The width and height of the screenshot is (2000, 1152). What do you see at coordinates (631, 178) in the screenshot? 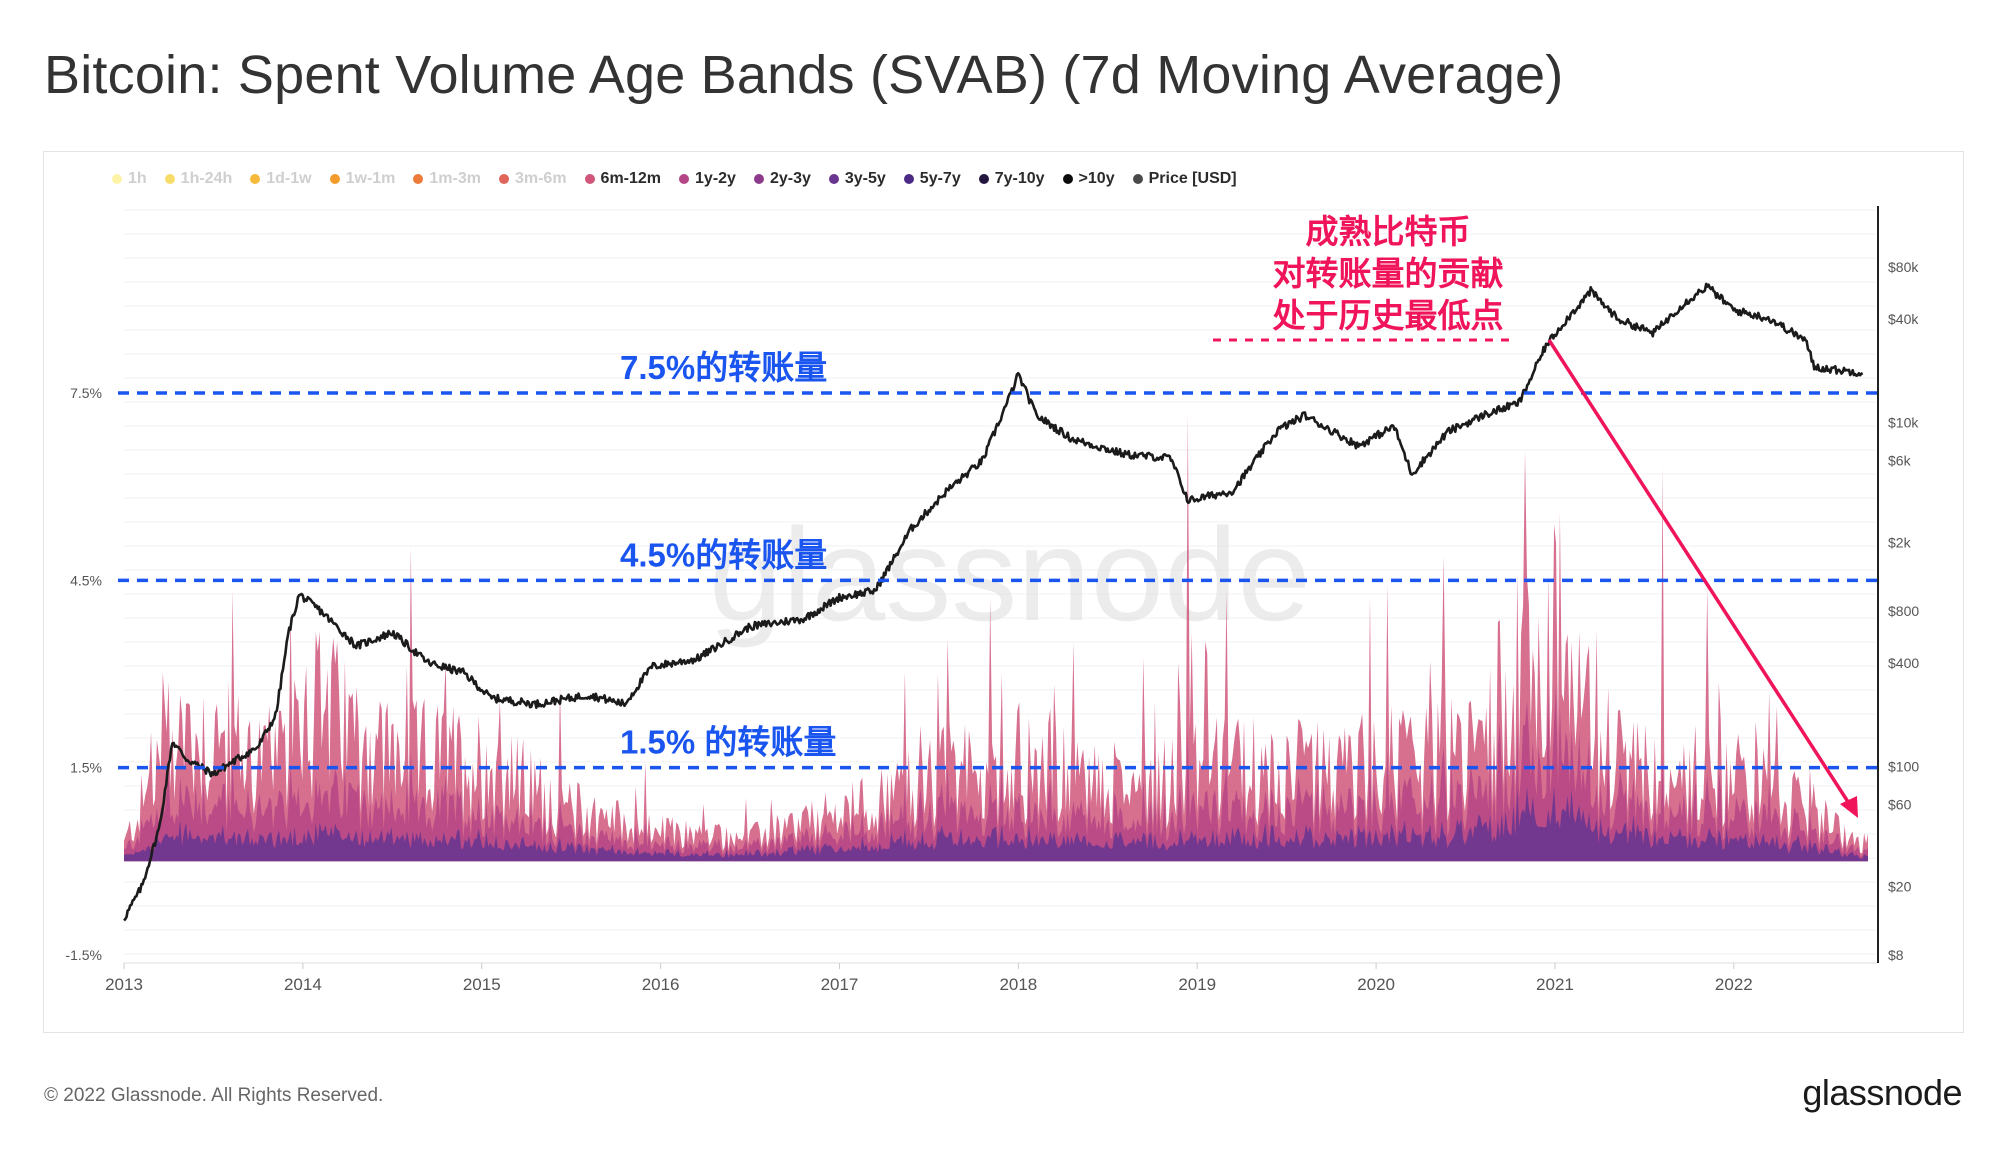
I see `legend-label: 6m-12m` at bounding box center [631, 178].